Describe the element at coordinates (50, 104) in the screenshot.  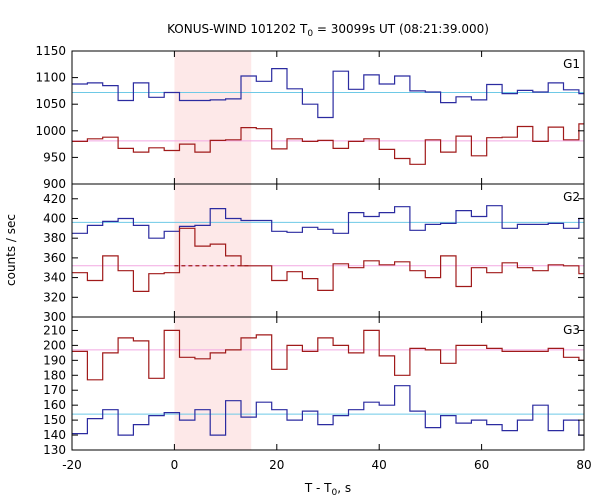
I see `y-tick-label: 1050` at that location.